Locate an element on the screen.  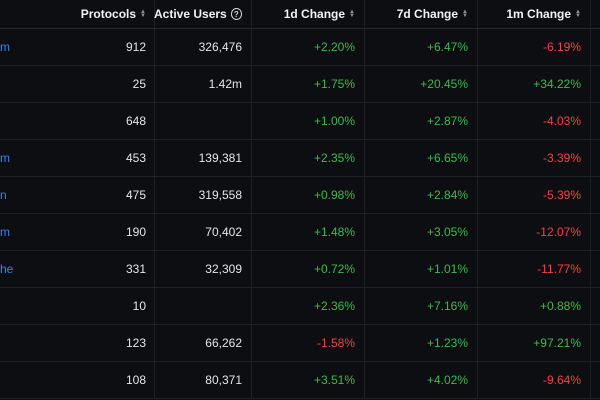
header-1d-change: 1d Change ▲ ▼ is located at coordinates (303, 14).